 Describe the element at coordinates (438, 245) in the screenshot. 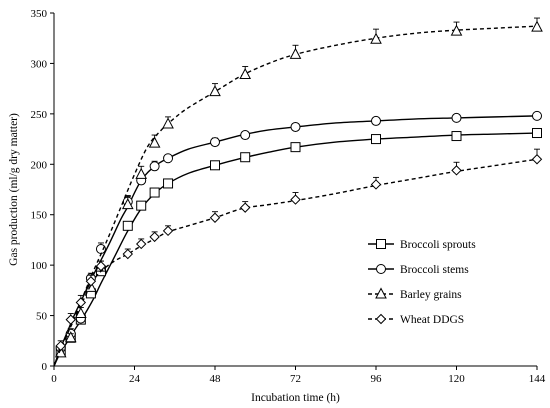

I see `legend-label: Broccoli sprouts` at that location.